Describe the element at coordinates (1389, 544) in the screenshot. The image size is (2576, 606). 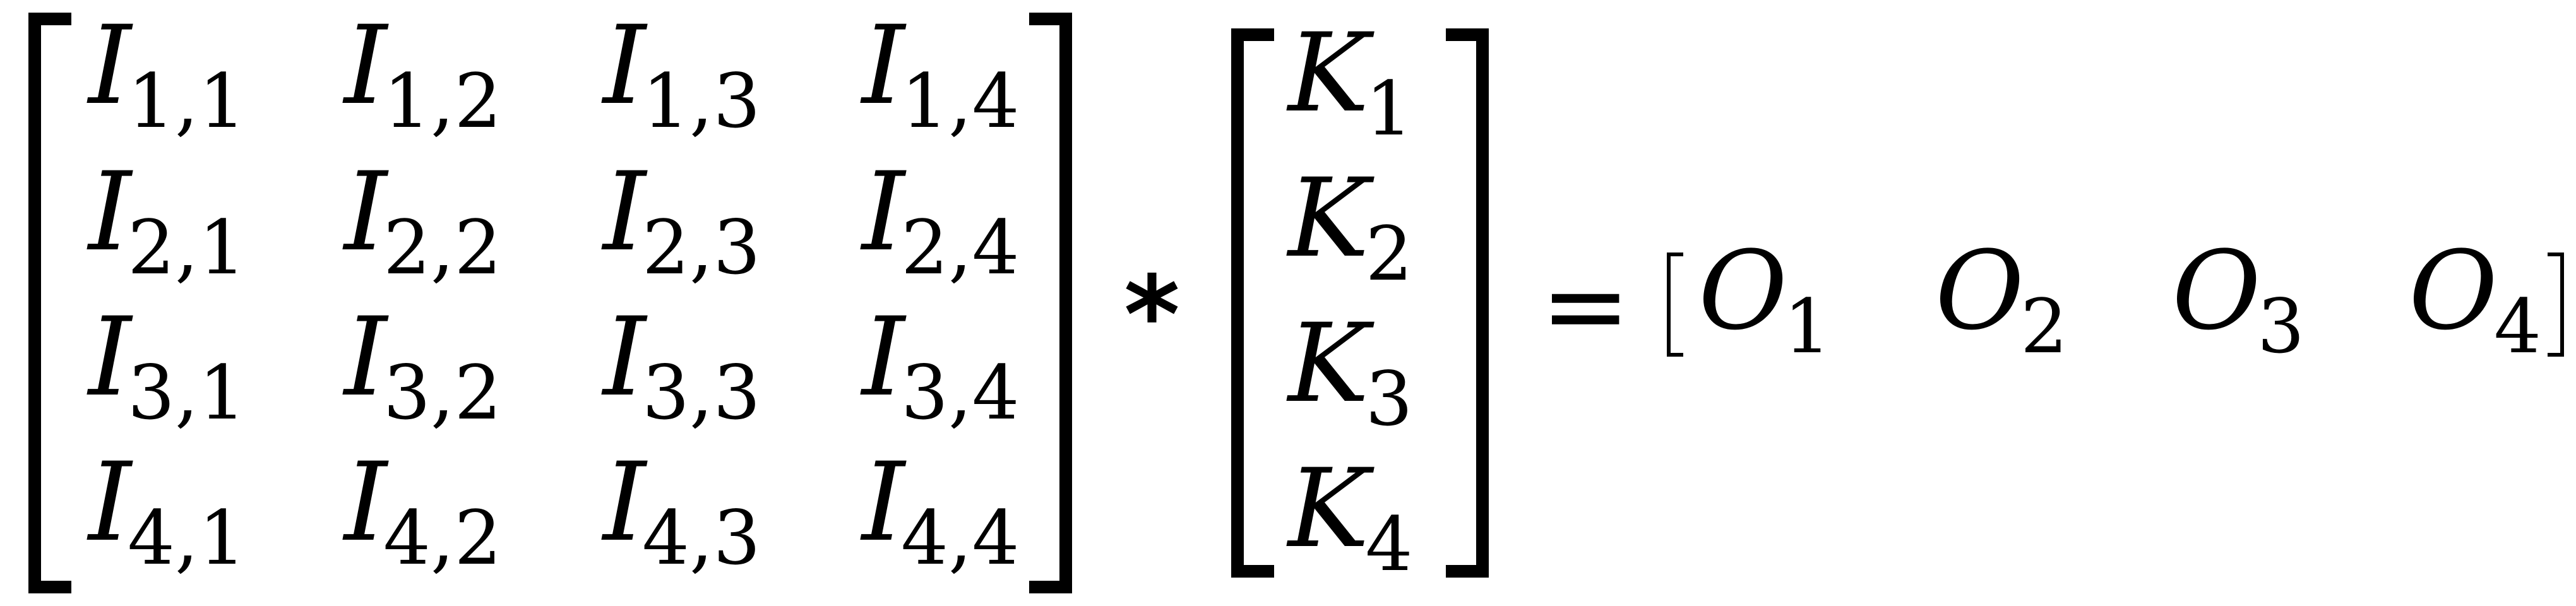
I see `kernel-vector-entry-4-subscript: 4` at that location.